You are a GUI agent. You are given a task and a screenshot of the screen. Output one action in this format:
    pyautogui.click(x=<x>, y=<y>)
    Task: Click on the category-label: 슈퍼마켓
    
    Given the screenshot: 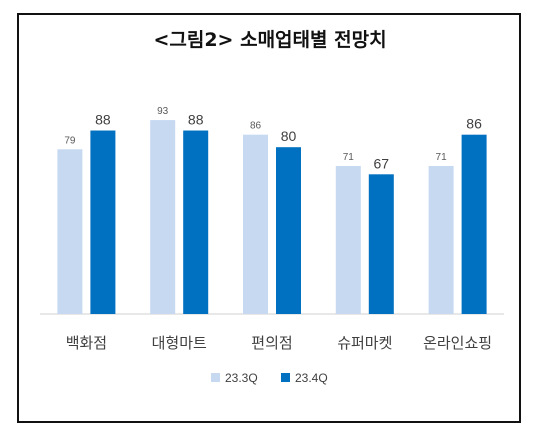 What is the action you would take?
    pyautogui.click(x=364, y=343)
    